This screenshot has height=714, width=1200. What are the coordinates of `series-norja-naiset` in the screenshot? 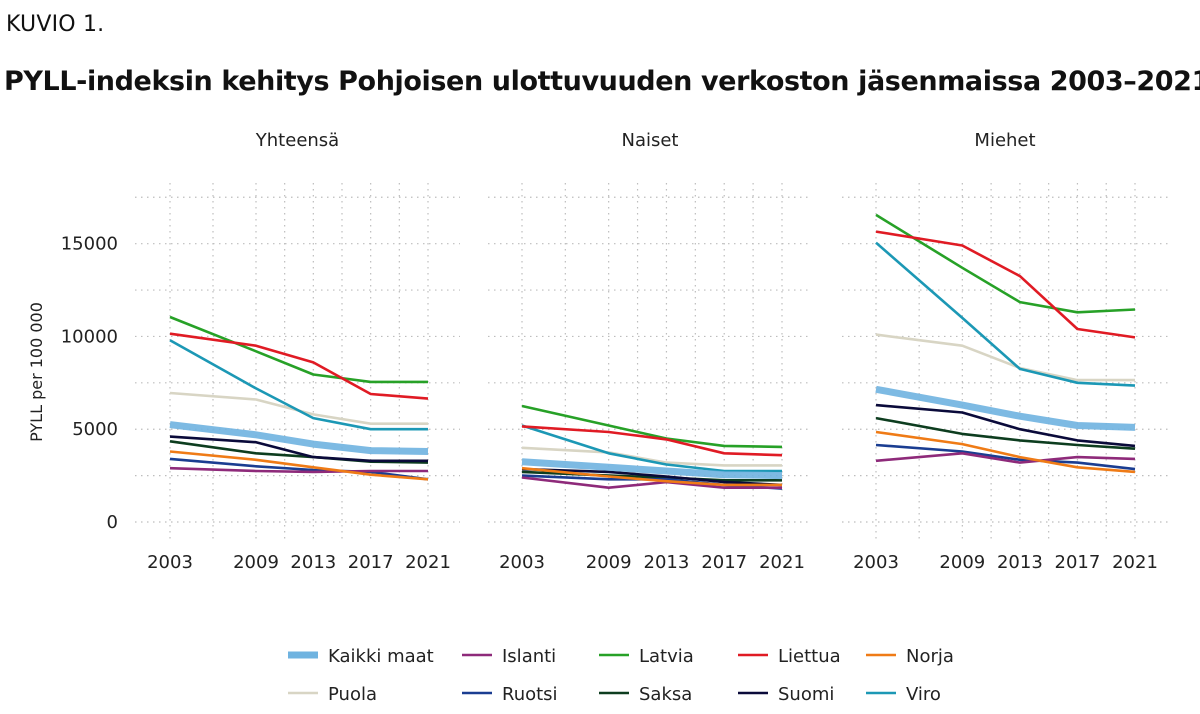 It's located at (652, 476).